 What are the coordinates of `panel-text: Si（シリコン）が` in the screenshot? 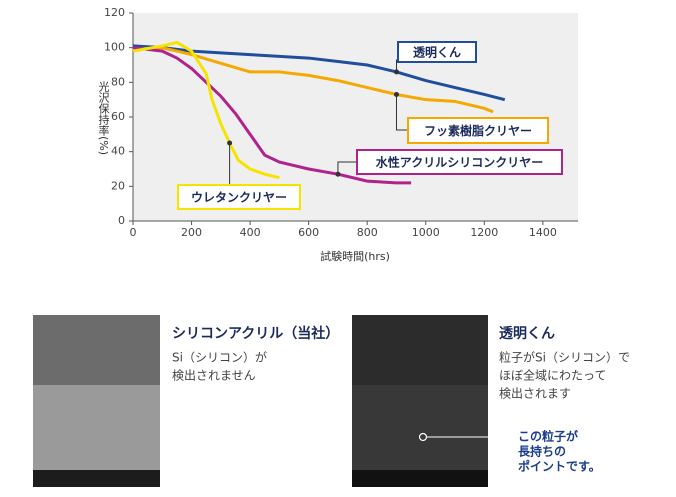 It's located at (219, 357).